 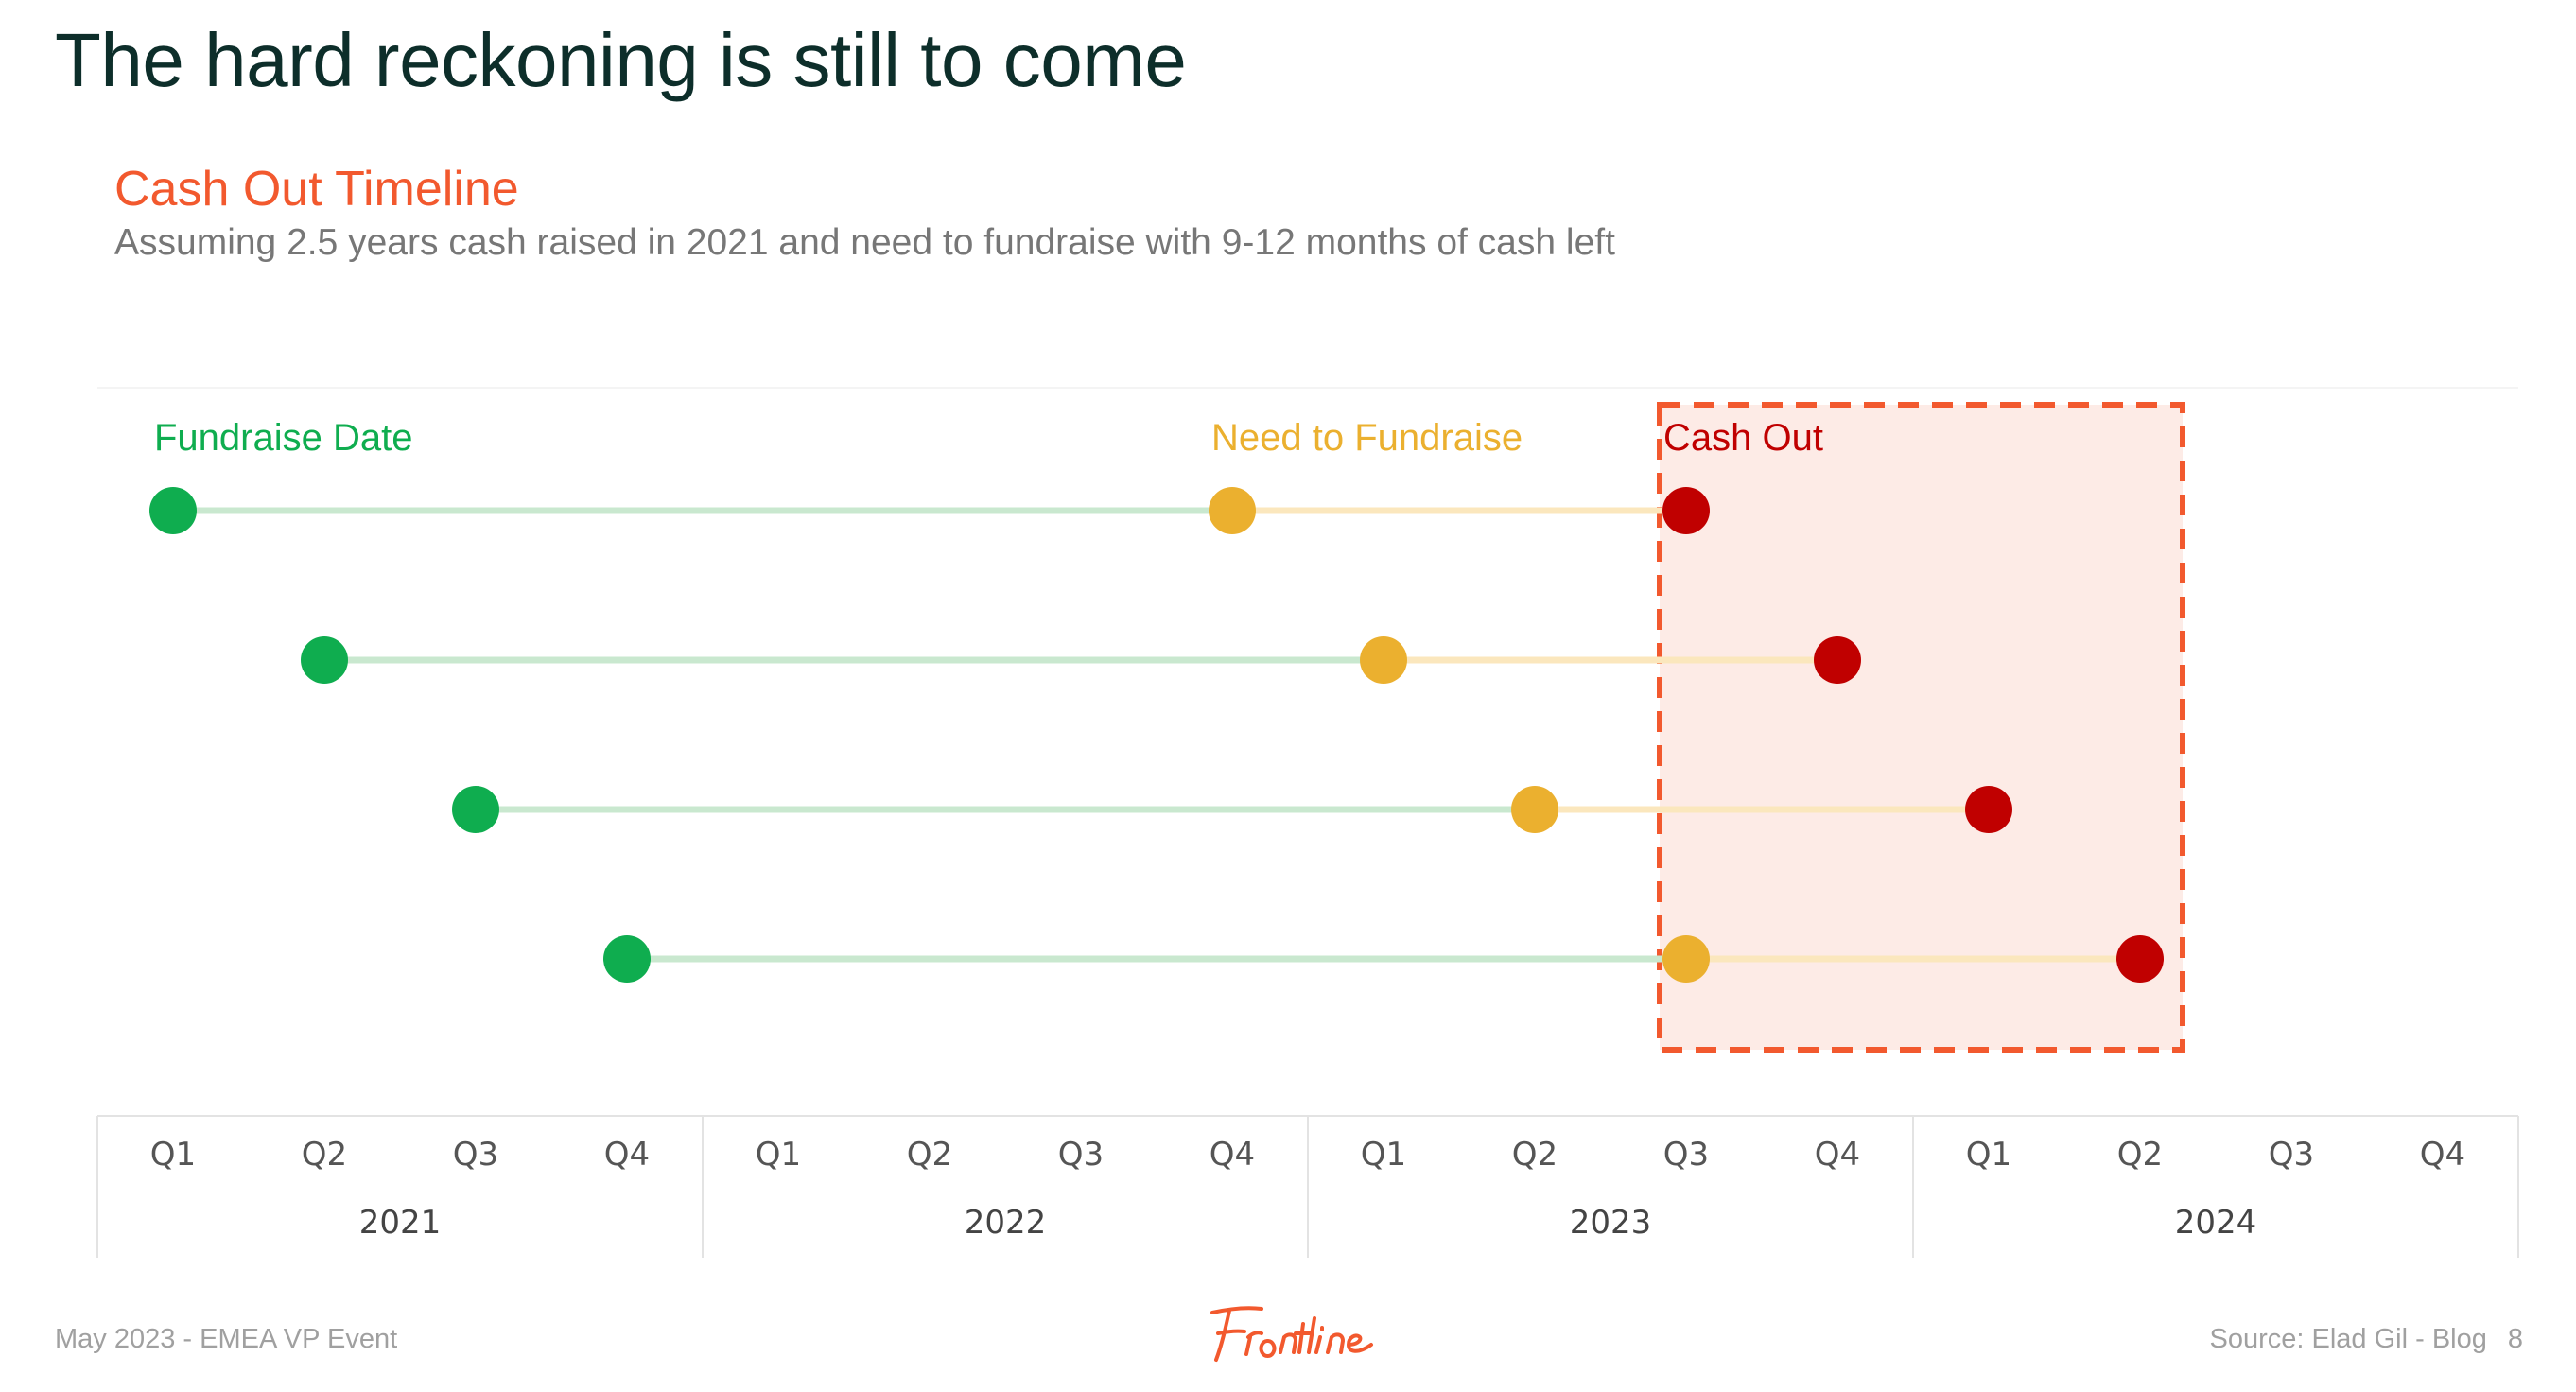 I want to click on year-tick-label: 2023, so click(x=1611, y=1223).